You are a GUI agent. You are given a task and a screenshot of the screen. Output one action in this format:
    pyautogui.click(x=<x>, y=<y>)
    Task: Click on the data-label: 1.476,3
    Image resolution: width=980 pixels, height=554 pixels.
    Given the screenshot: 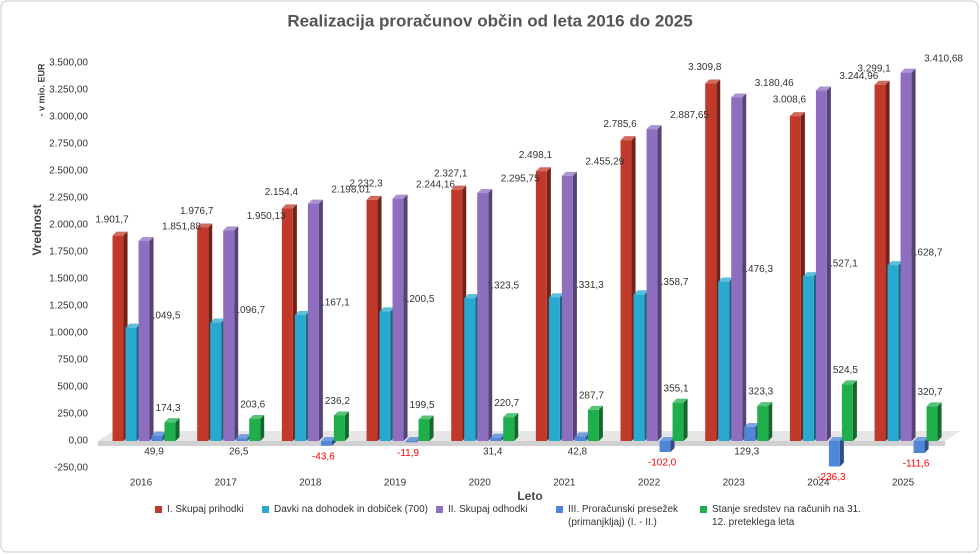 What is the action you would take?
    pyautogui.click(x=757, y=269)
    